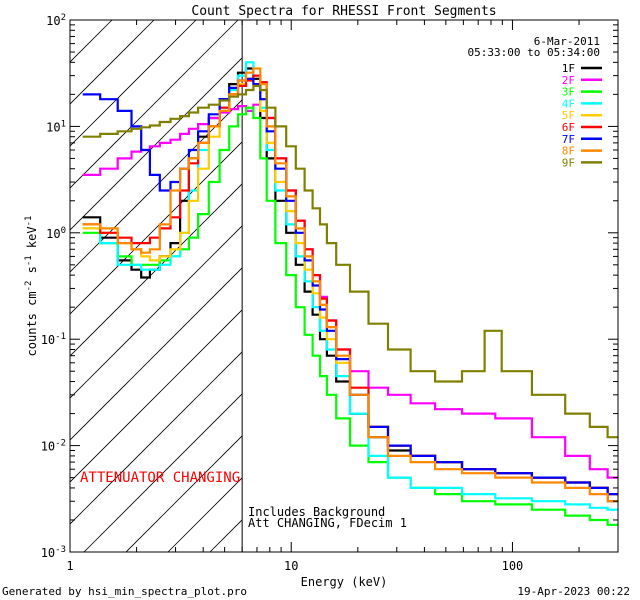  I want to click on time-range-label: 05:33:00 to 05:34:00, so click(534, 52).